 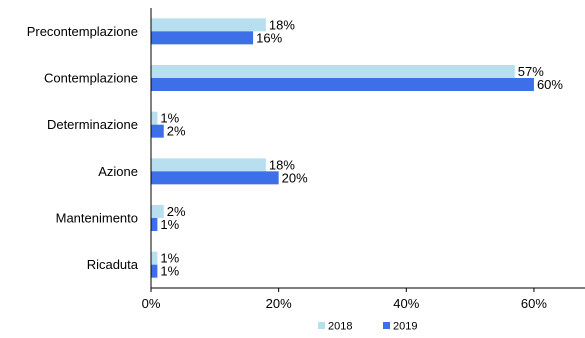 What do you see at coordinates (118, 171) in the screenshot?
I see `category-label: Azione` at bounding box center [118, 171].